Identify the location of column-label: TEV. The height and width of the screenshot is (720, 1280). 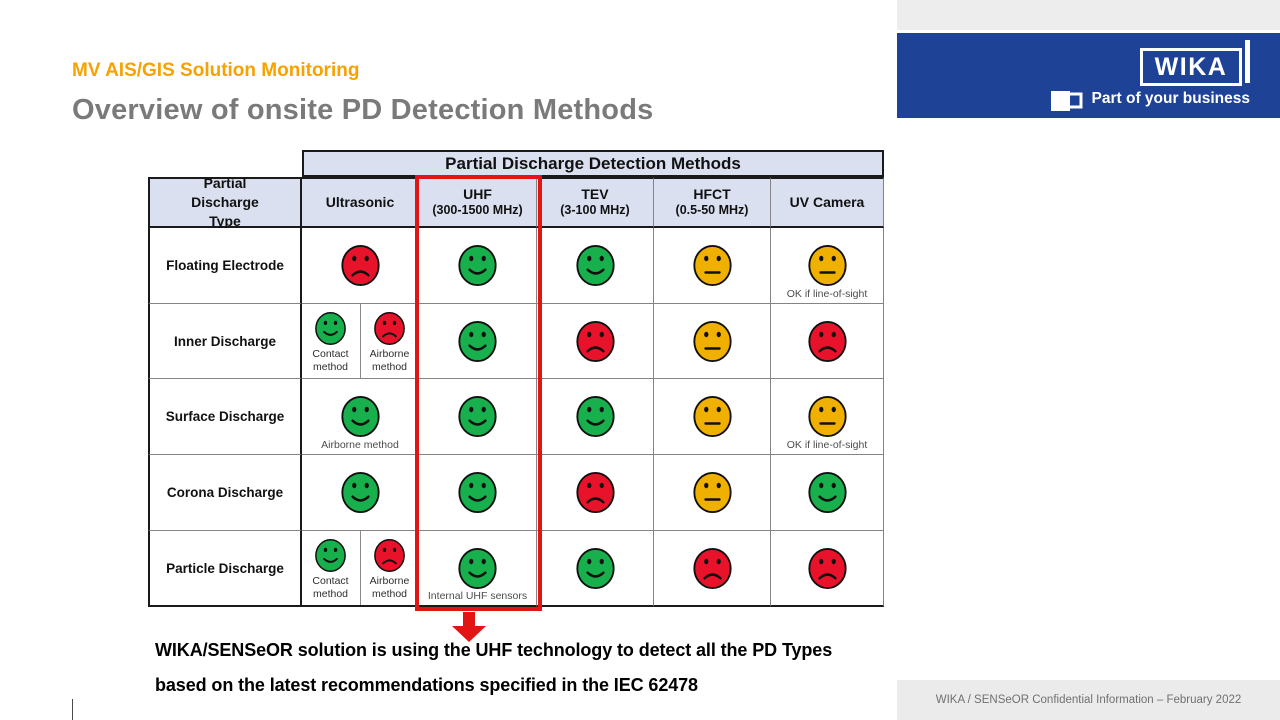
(595, 193).